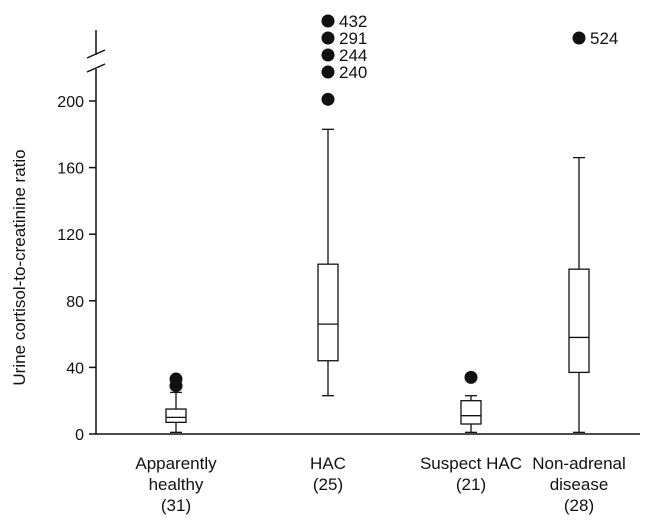 The width and height of the screenshot is (647, 523). Describe the element at coordinates (579, 505) in the screenshot. I see `x-category-label: (28)` at that location.